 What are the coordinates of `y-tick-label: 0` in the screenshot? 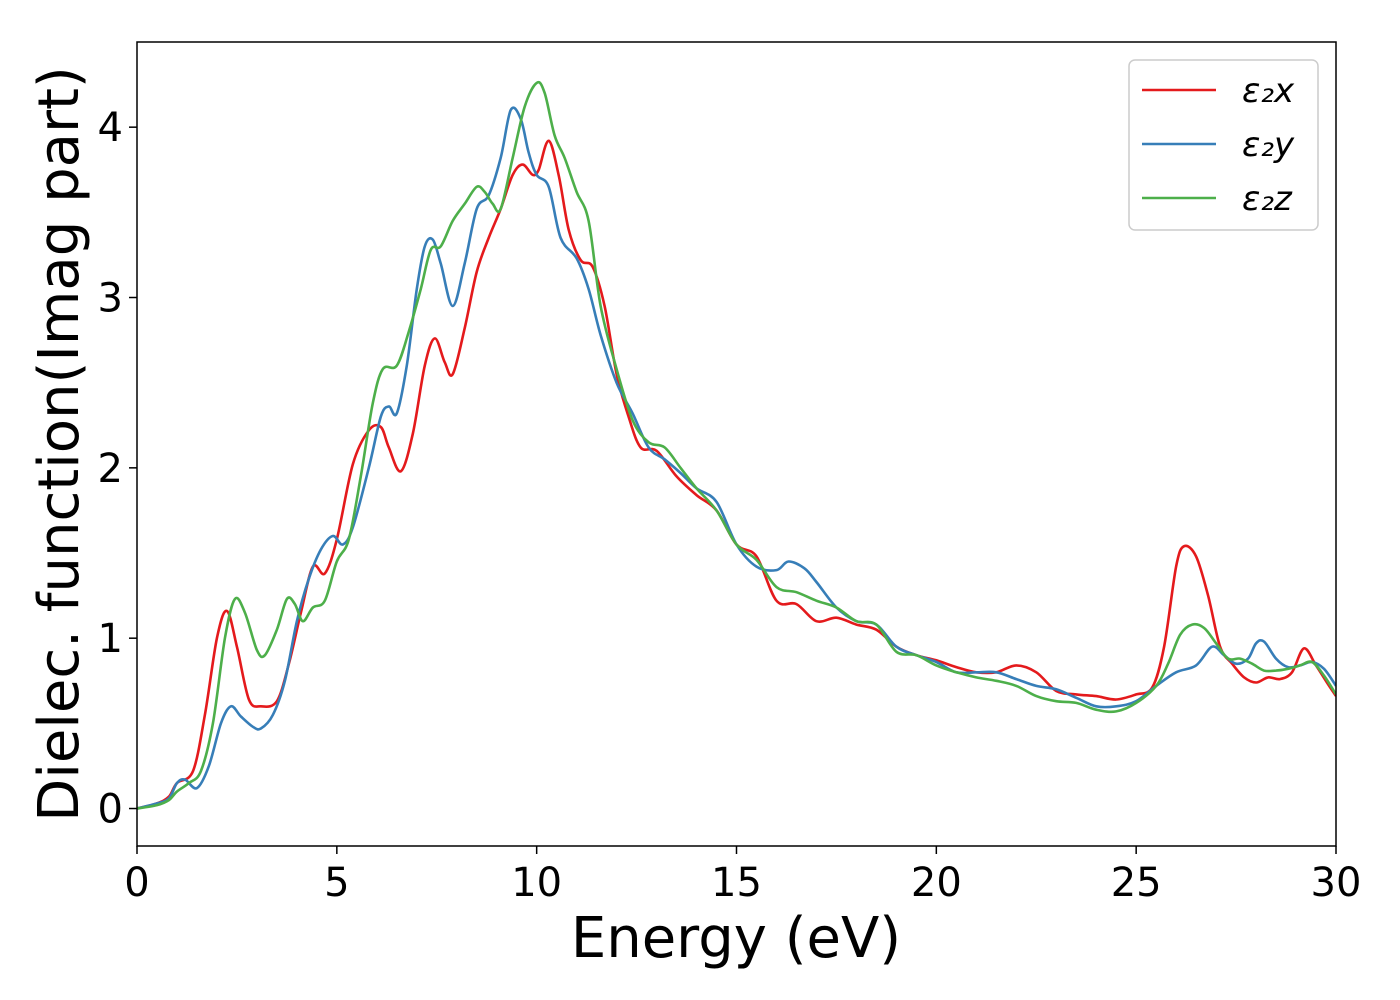 It's located at (110, 810).